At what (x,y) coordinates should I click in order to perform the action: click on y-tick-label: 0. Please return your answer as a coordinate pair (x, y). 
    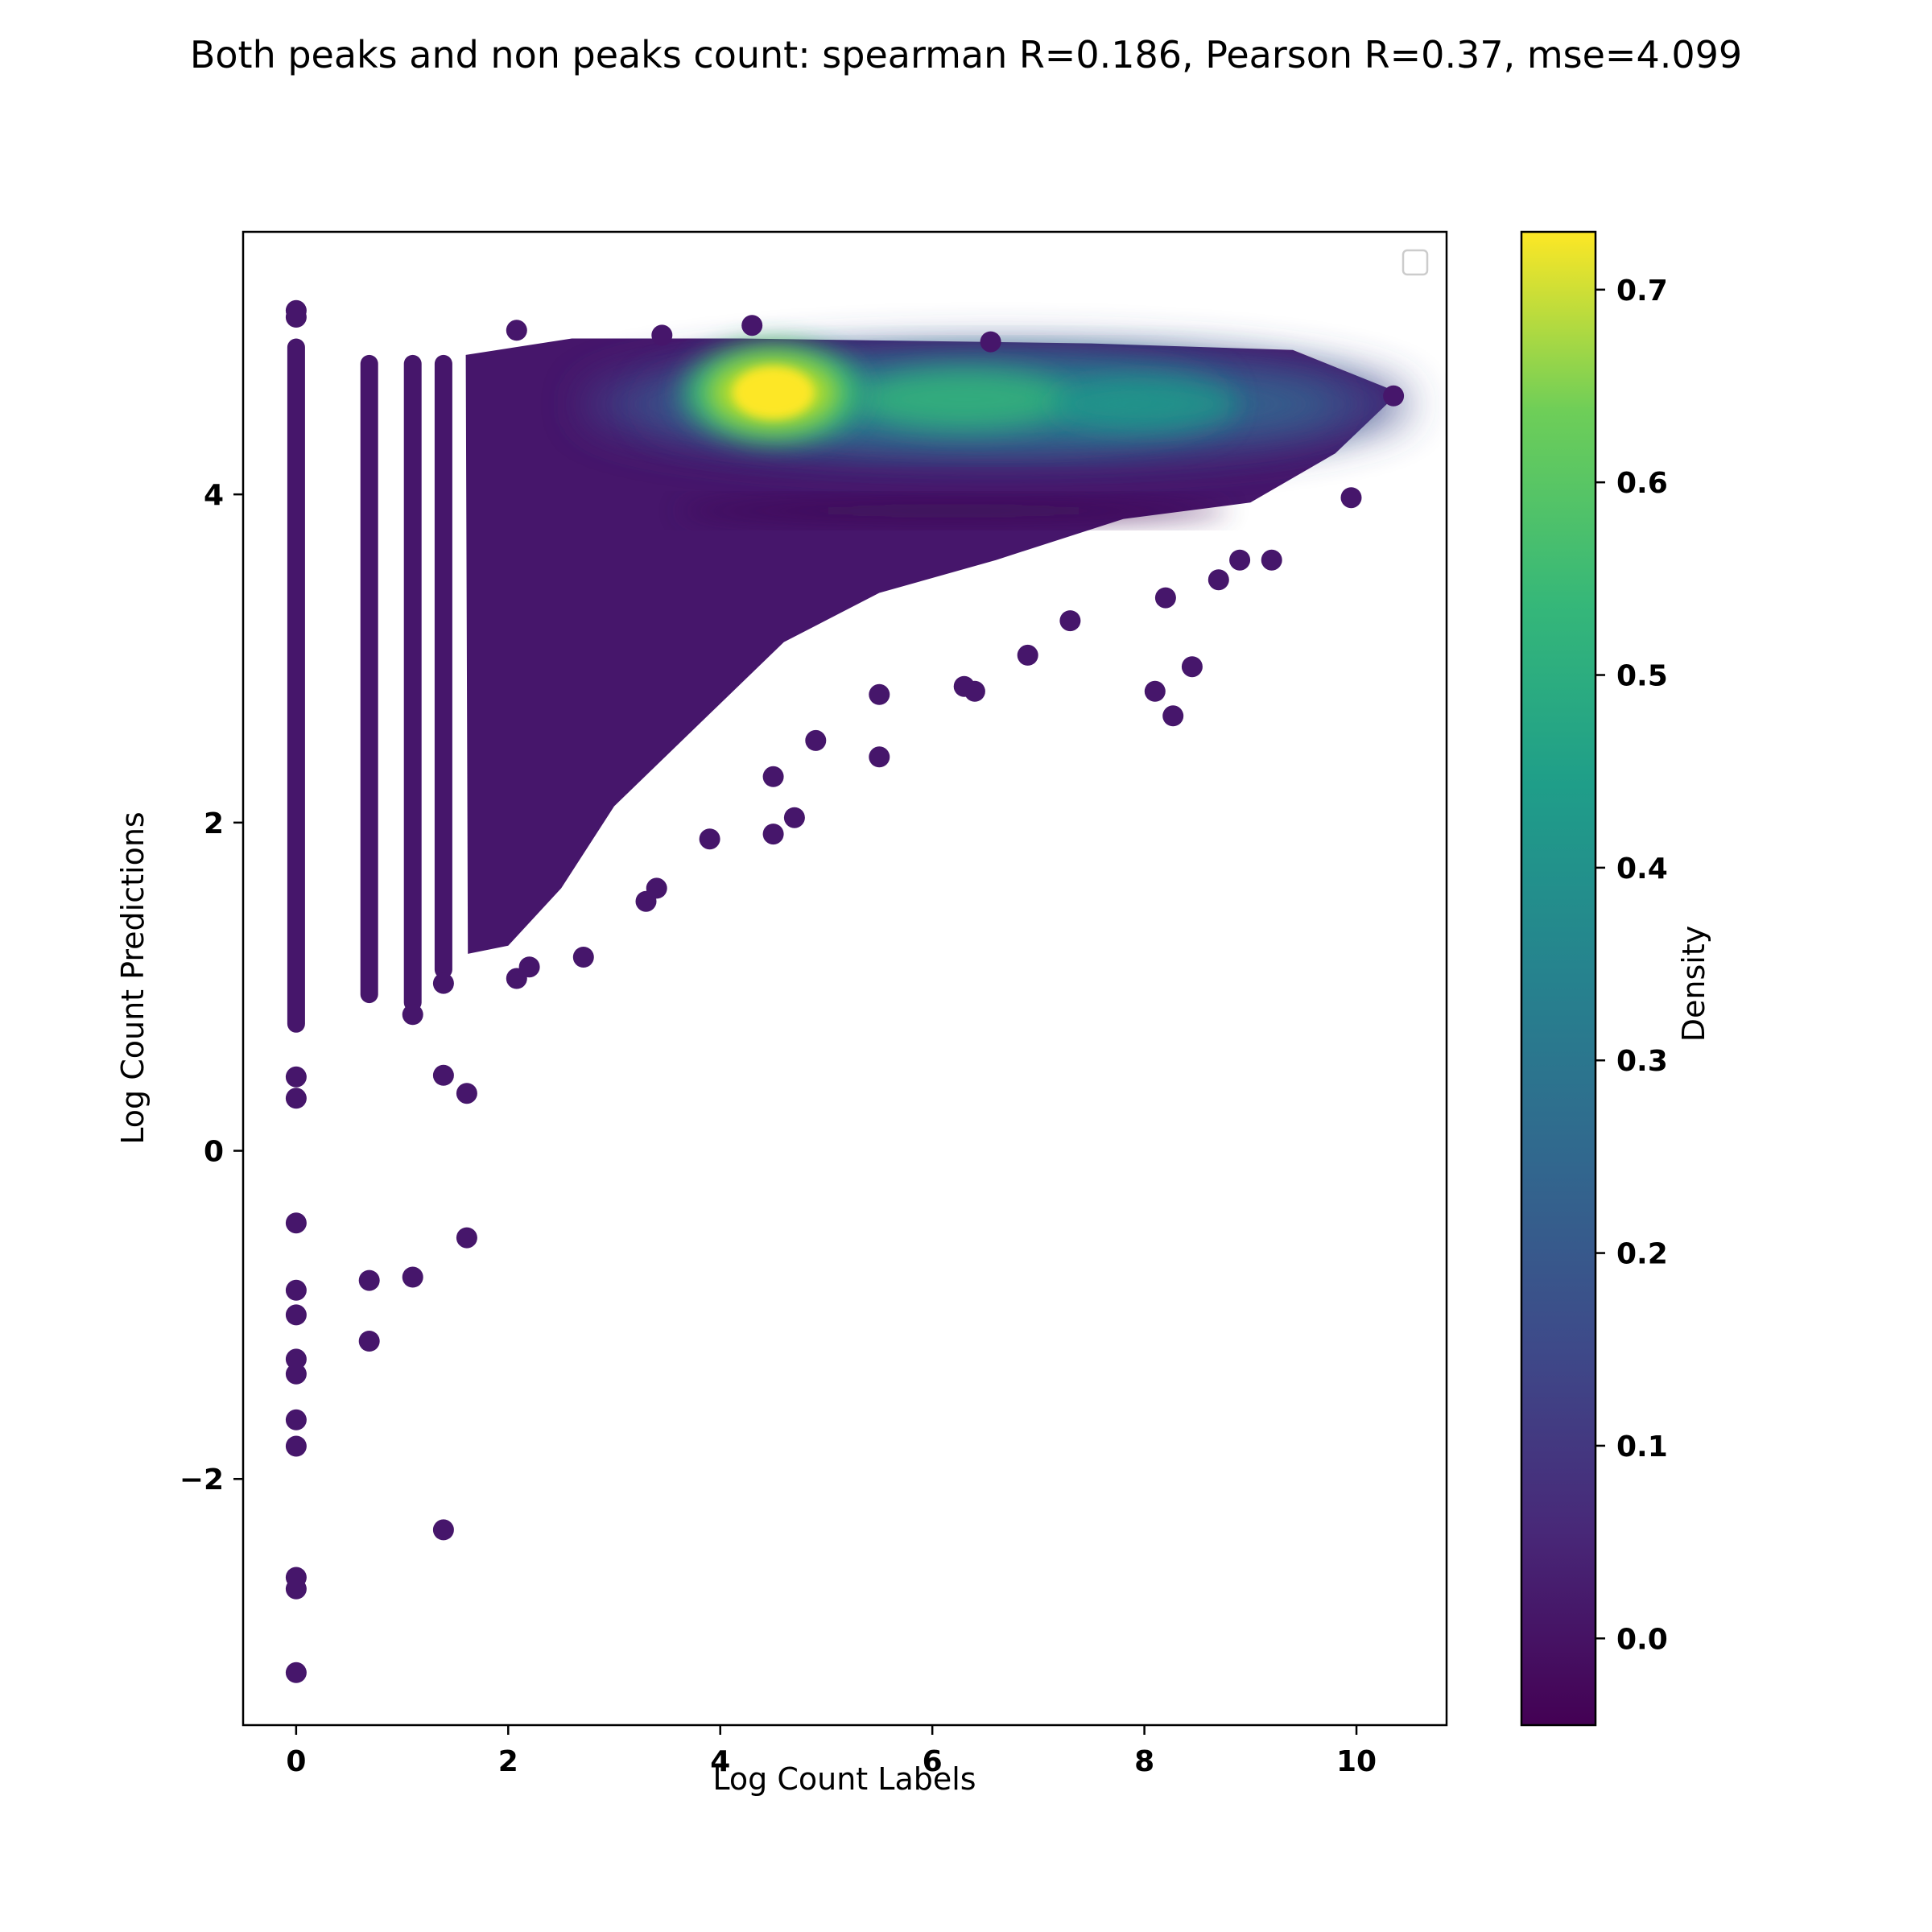
    Looking at the image, I should click on (214, 1152).